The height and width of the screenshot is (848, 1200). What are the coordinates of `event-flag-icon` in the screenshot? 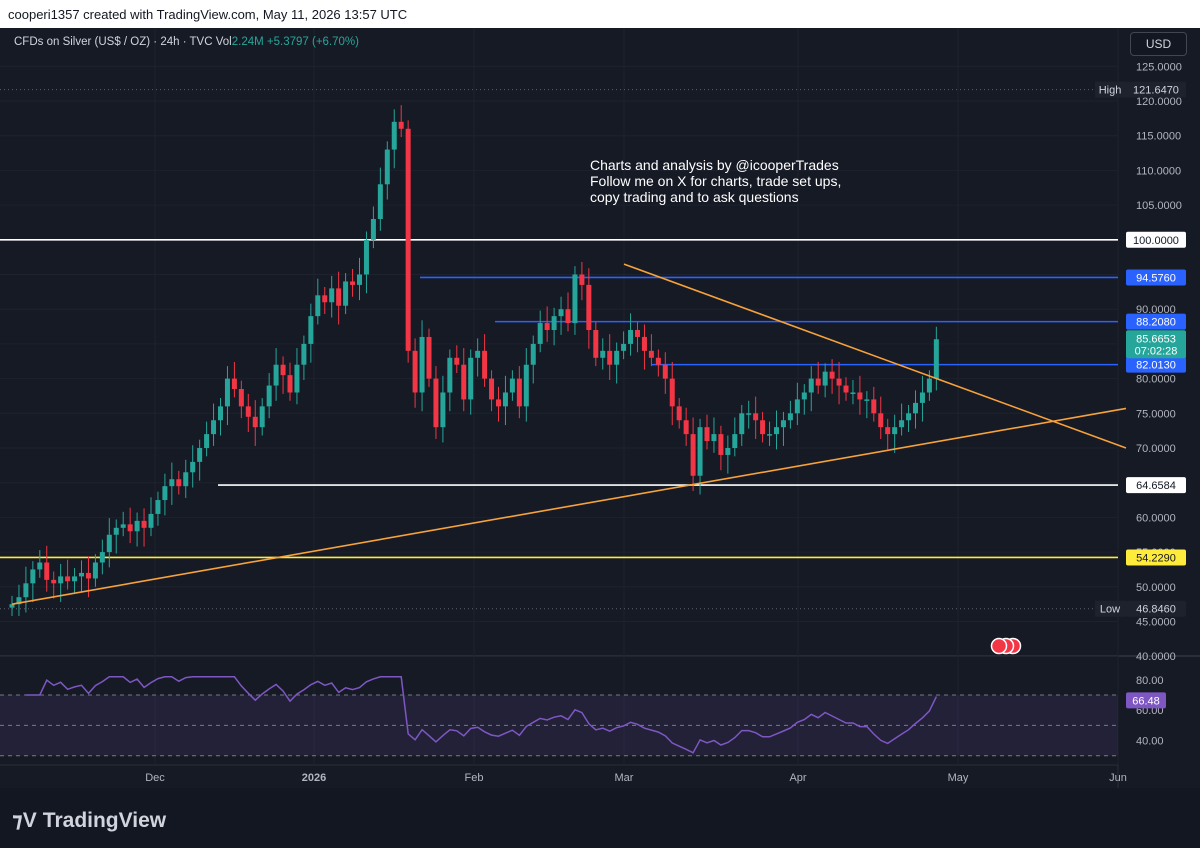 It's located at (999, 646).